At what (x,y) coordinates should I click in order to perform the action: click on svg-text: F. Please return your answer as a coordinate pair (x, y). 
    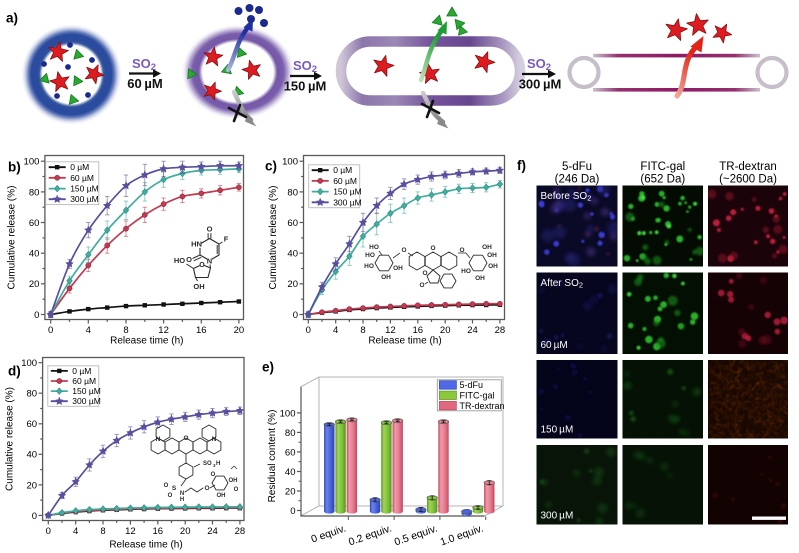
    Looking at the image, I should click on (226, 239).